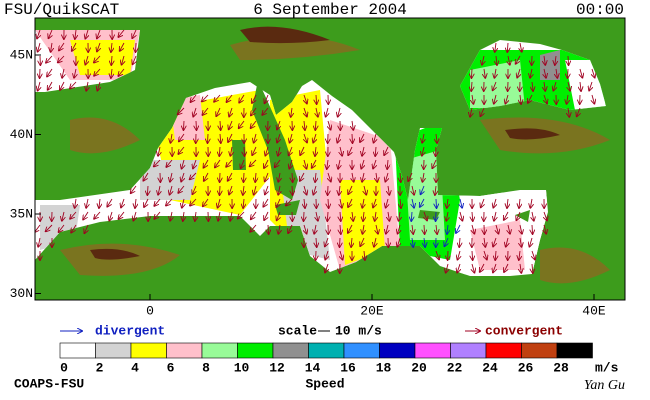 The height and width of the screenshot is (400, 650). I want to click on divergent-label: divergent, so click(130, 330).